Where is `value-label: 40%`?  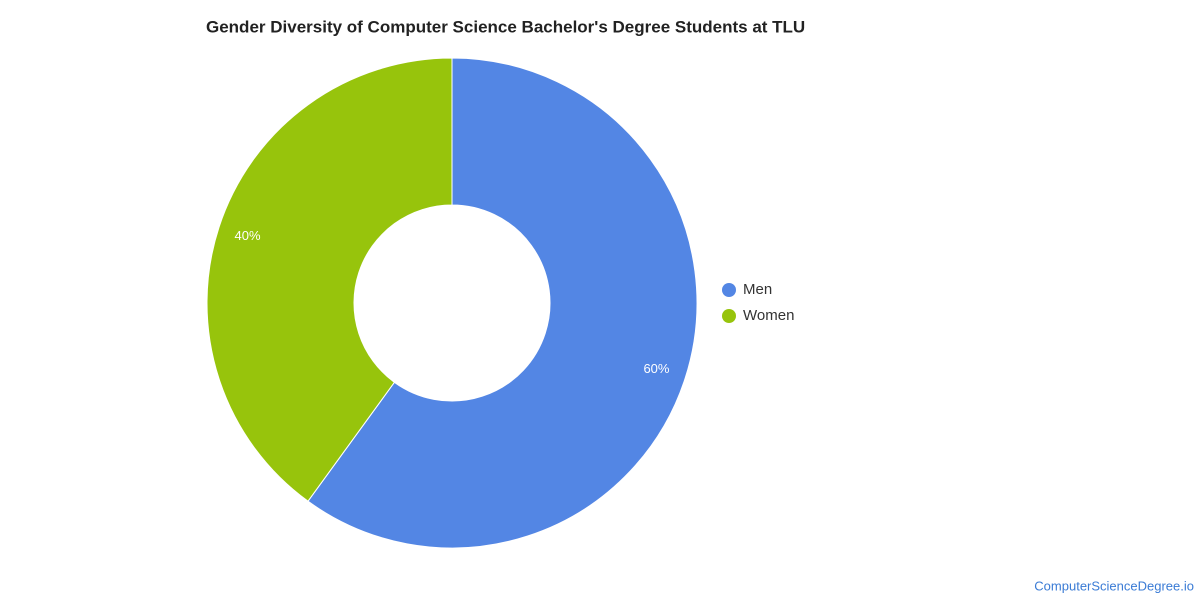
value-label: 40% is located at coordinates (248, 235).